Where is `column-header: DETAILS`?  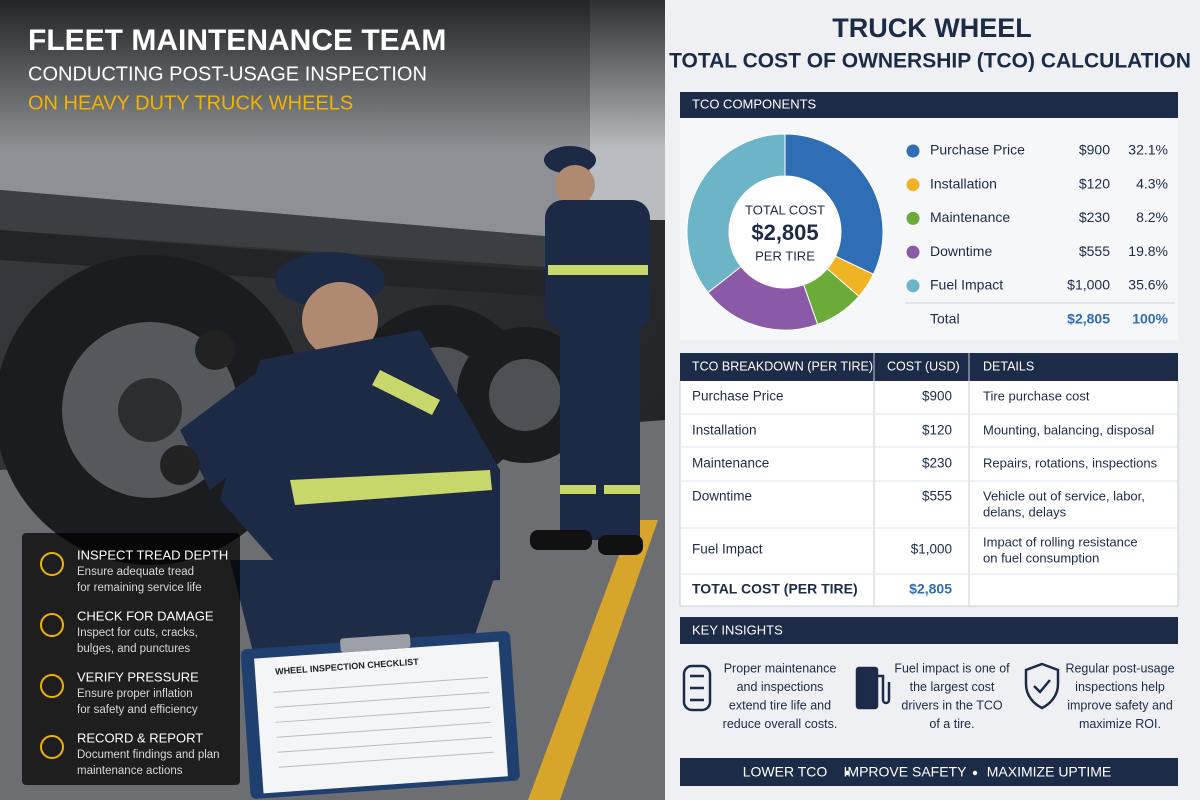
column-header: DETAILS is located at coordinates (1008, 366).